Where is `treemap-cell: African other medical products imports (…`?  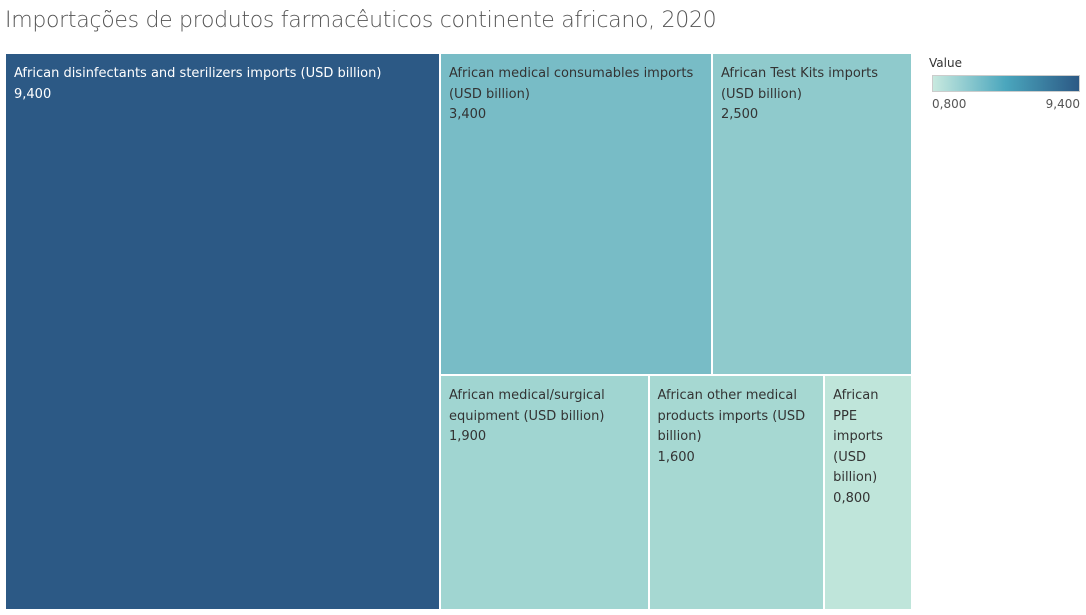 treemap-cell: African other medical products imports (… is located at coordinates (736, 492).